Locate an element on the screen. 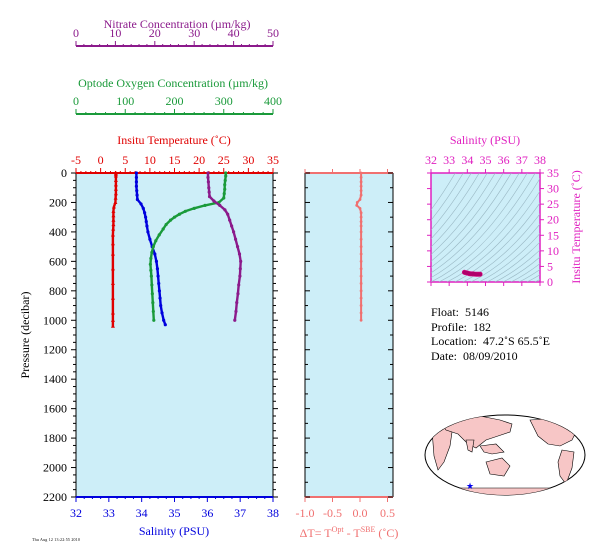  profile-lines is located at coordinates (176, 249).